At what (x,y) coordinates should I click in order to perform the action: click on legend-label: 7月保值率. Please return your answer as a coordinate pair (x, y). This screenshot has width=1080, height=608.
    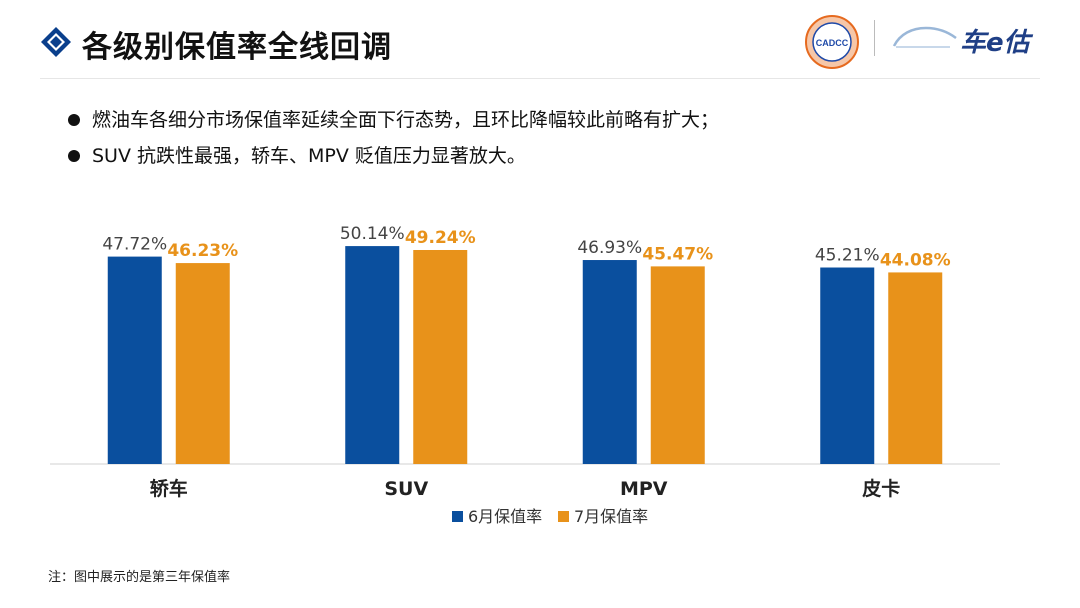
    Looking at the image, I should click on (611, 516).